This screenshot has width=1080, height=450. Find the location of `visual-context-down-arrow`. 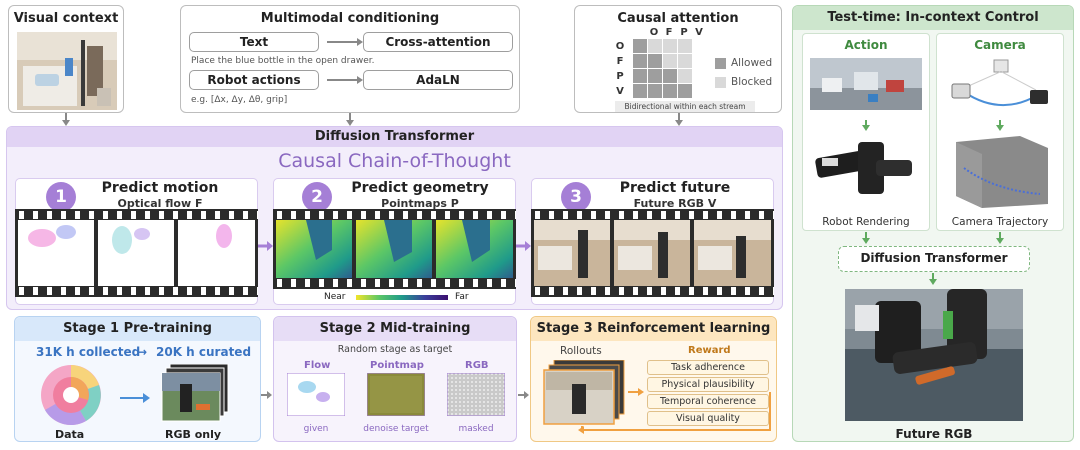

visual-context-down-arrow is located at coordinates (66, 119).